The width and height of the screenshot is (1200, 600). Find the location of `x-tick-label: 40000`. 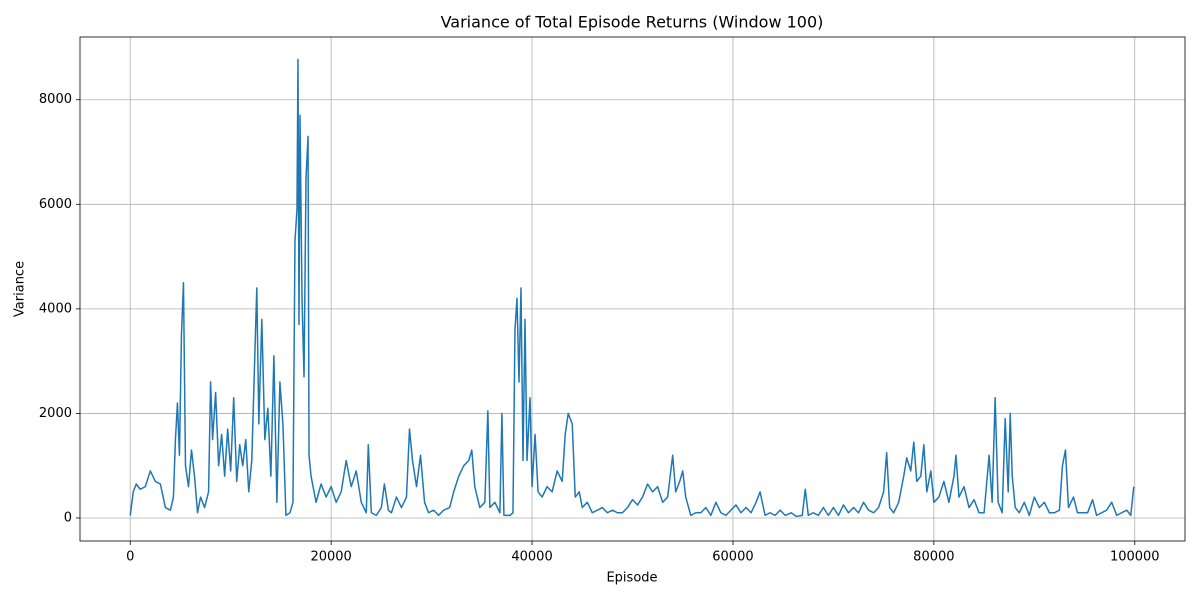

x-tick-label: 40000 is located at coordinates (531, 557).